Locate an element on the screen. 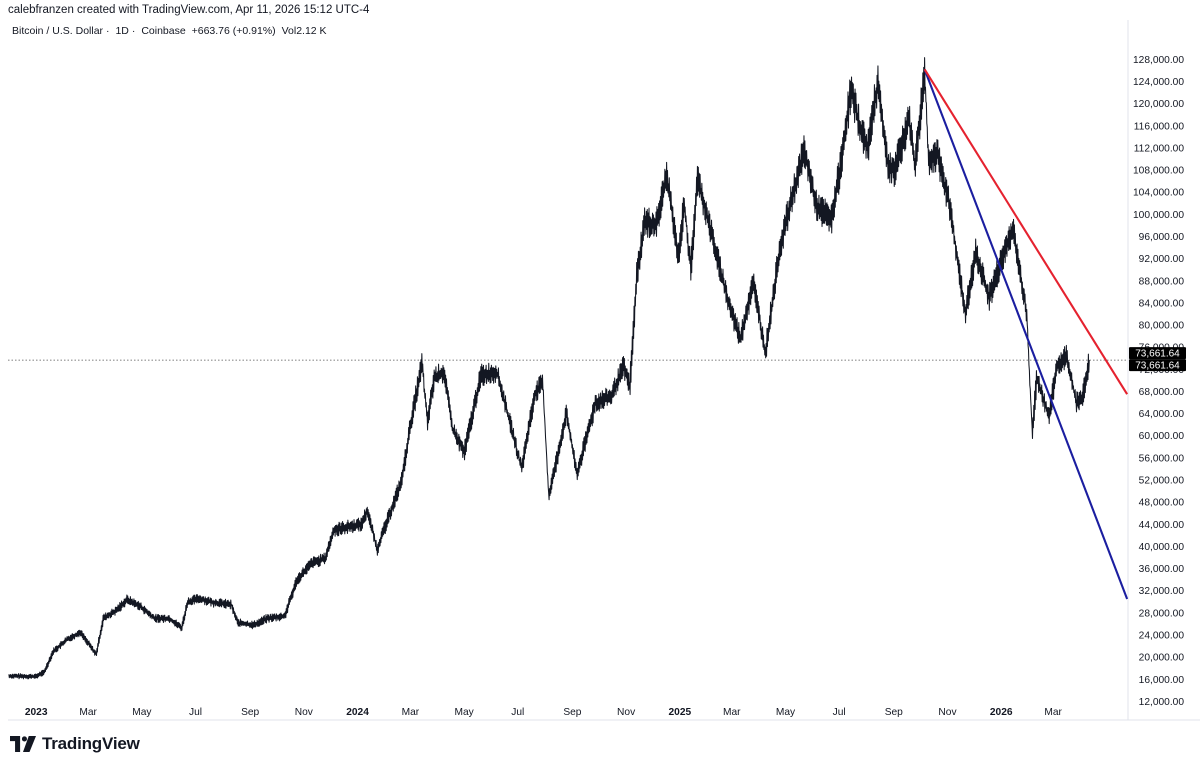  y-tick-label: 56,000.00 is located at coordinates (1162, 458).